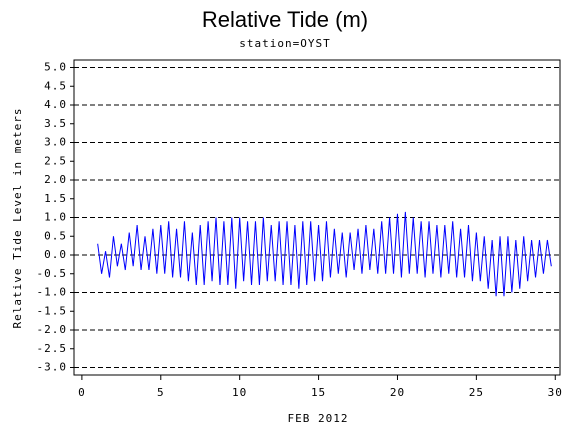  Describe the element at coordinates (55, 85) in the screenshot. I see `y-tick-label: 4.5` at that location.